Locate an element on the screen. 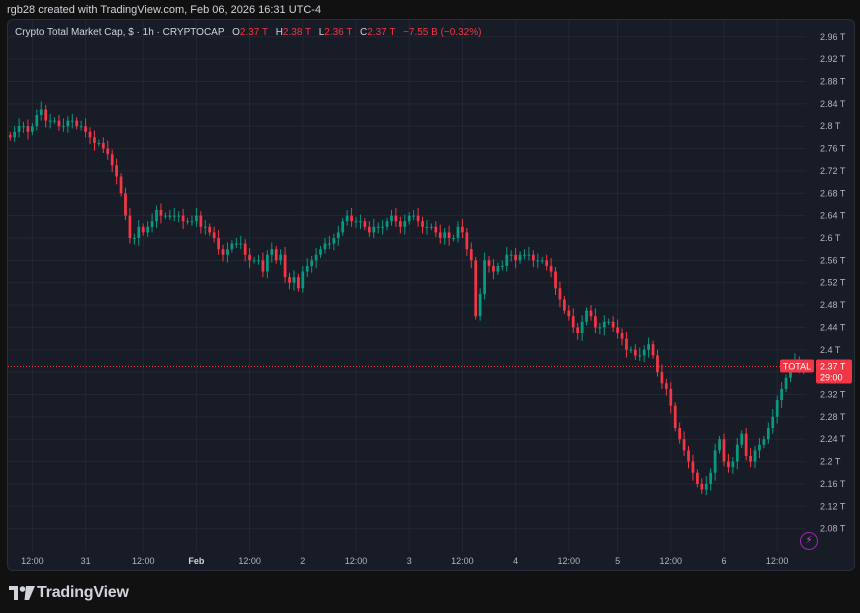 The width and height of the screenshot is (860, 613). time-tick-label: 2 is located at coordinates (302, 561).